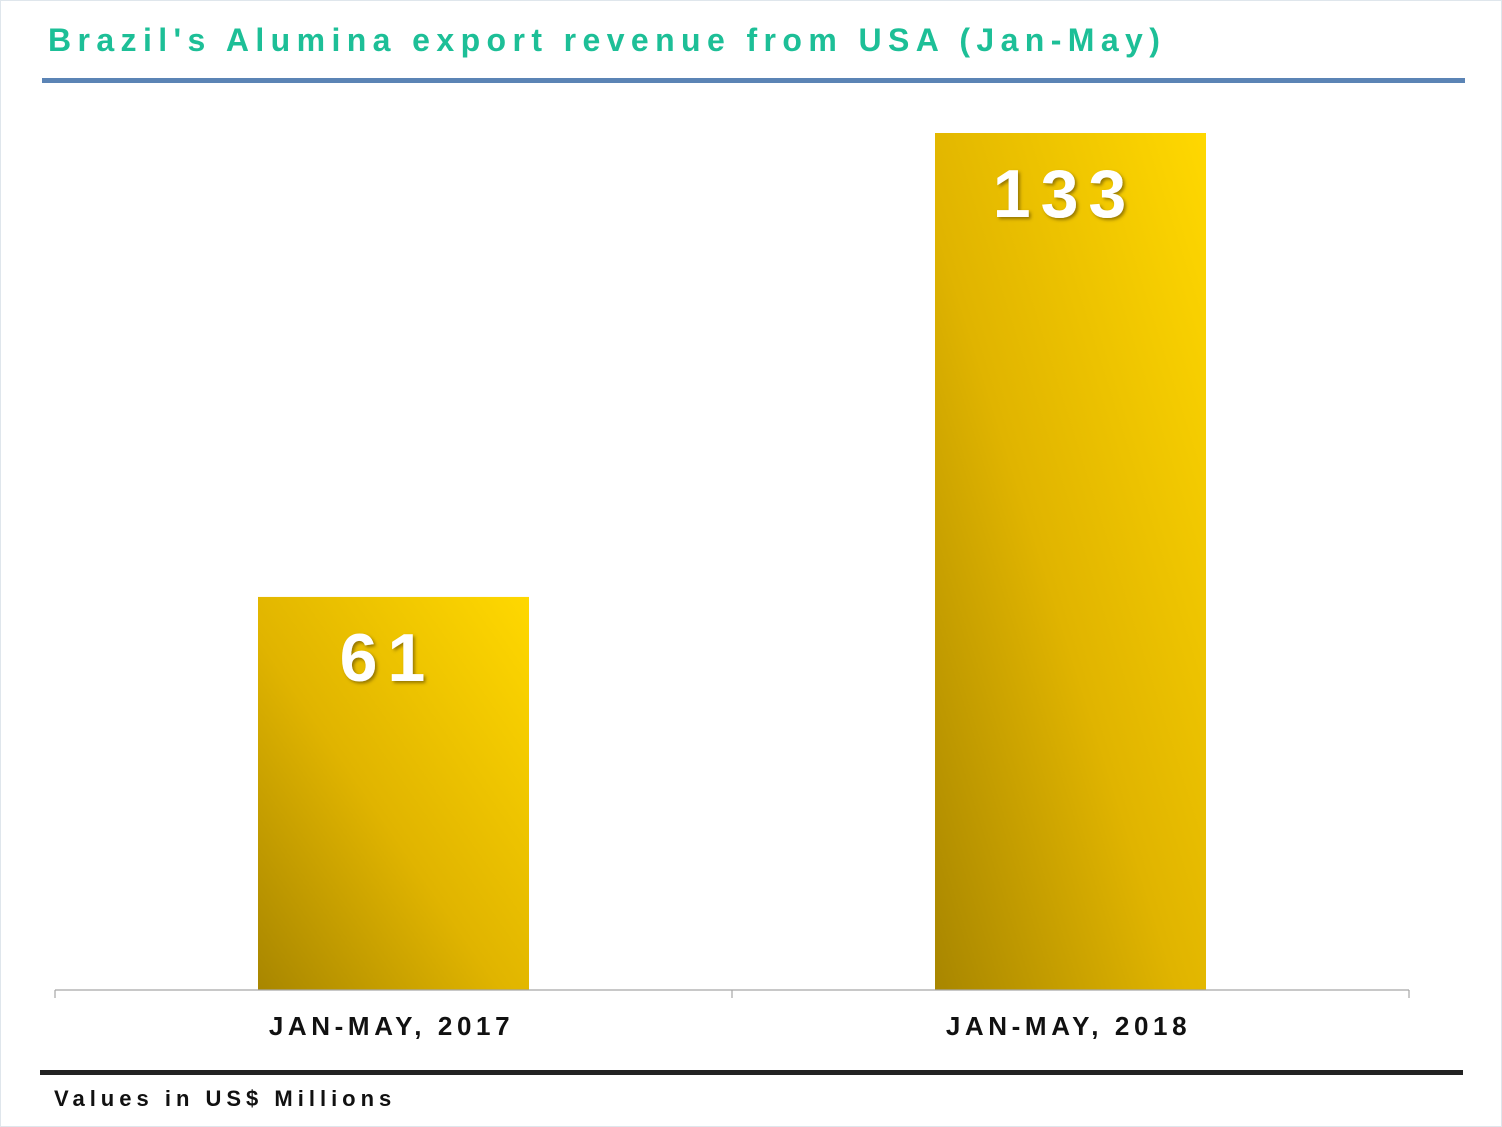 The height and width of the screenshot is (1127, 1502). I want to click on x-tick-label-0: JAN-MAY, 2017, so click(391, 1026).